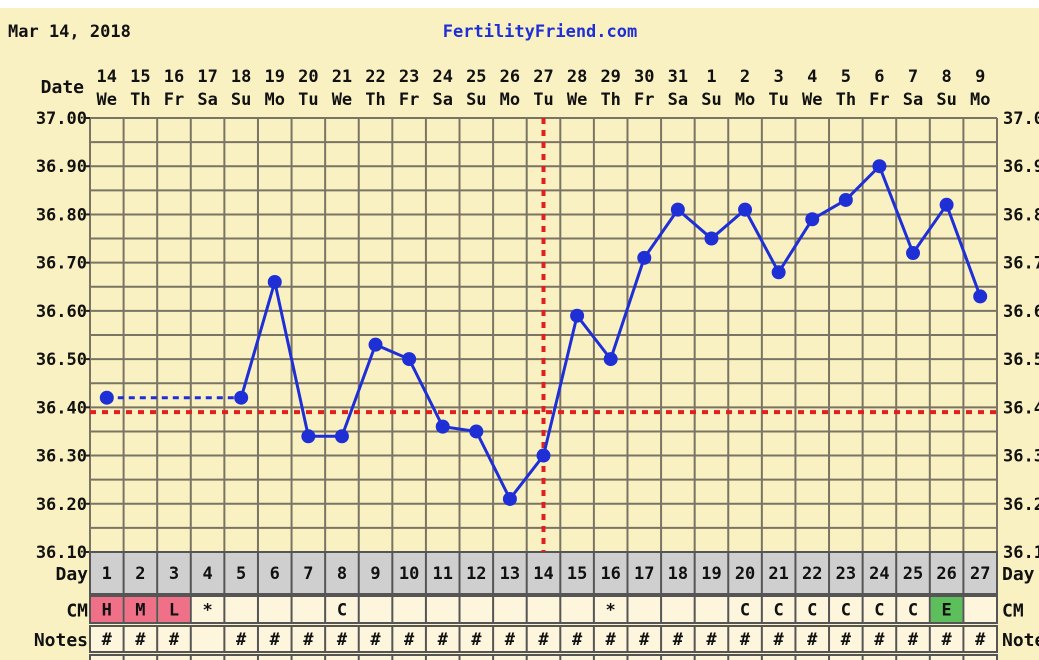 This screenshot has height=660, width=1039. What do you see at coordinates (174, 609) in the screenshot?
I see `cm-cell-highlight` at bounding box center [174, 609].